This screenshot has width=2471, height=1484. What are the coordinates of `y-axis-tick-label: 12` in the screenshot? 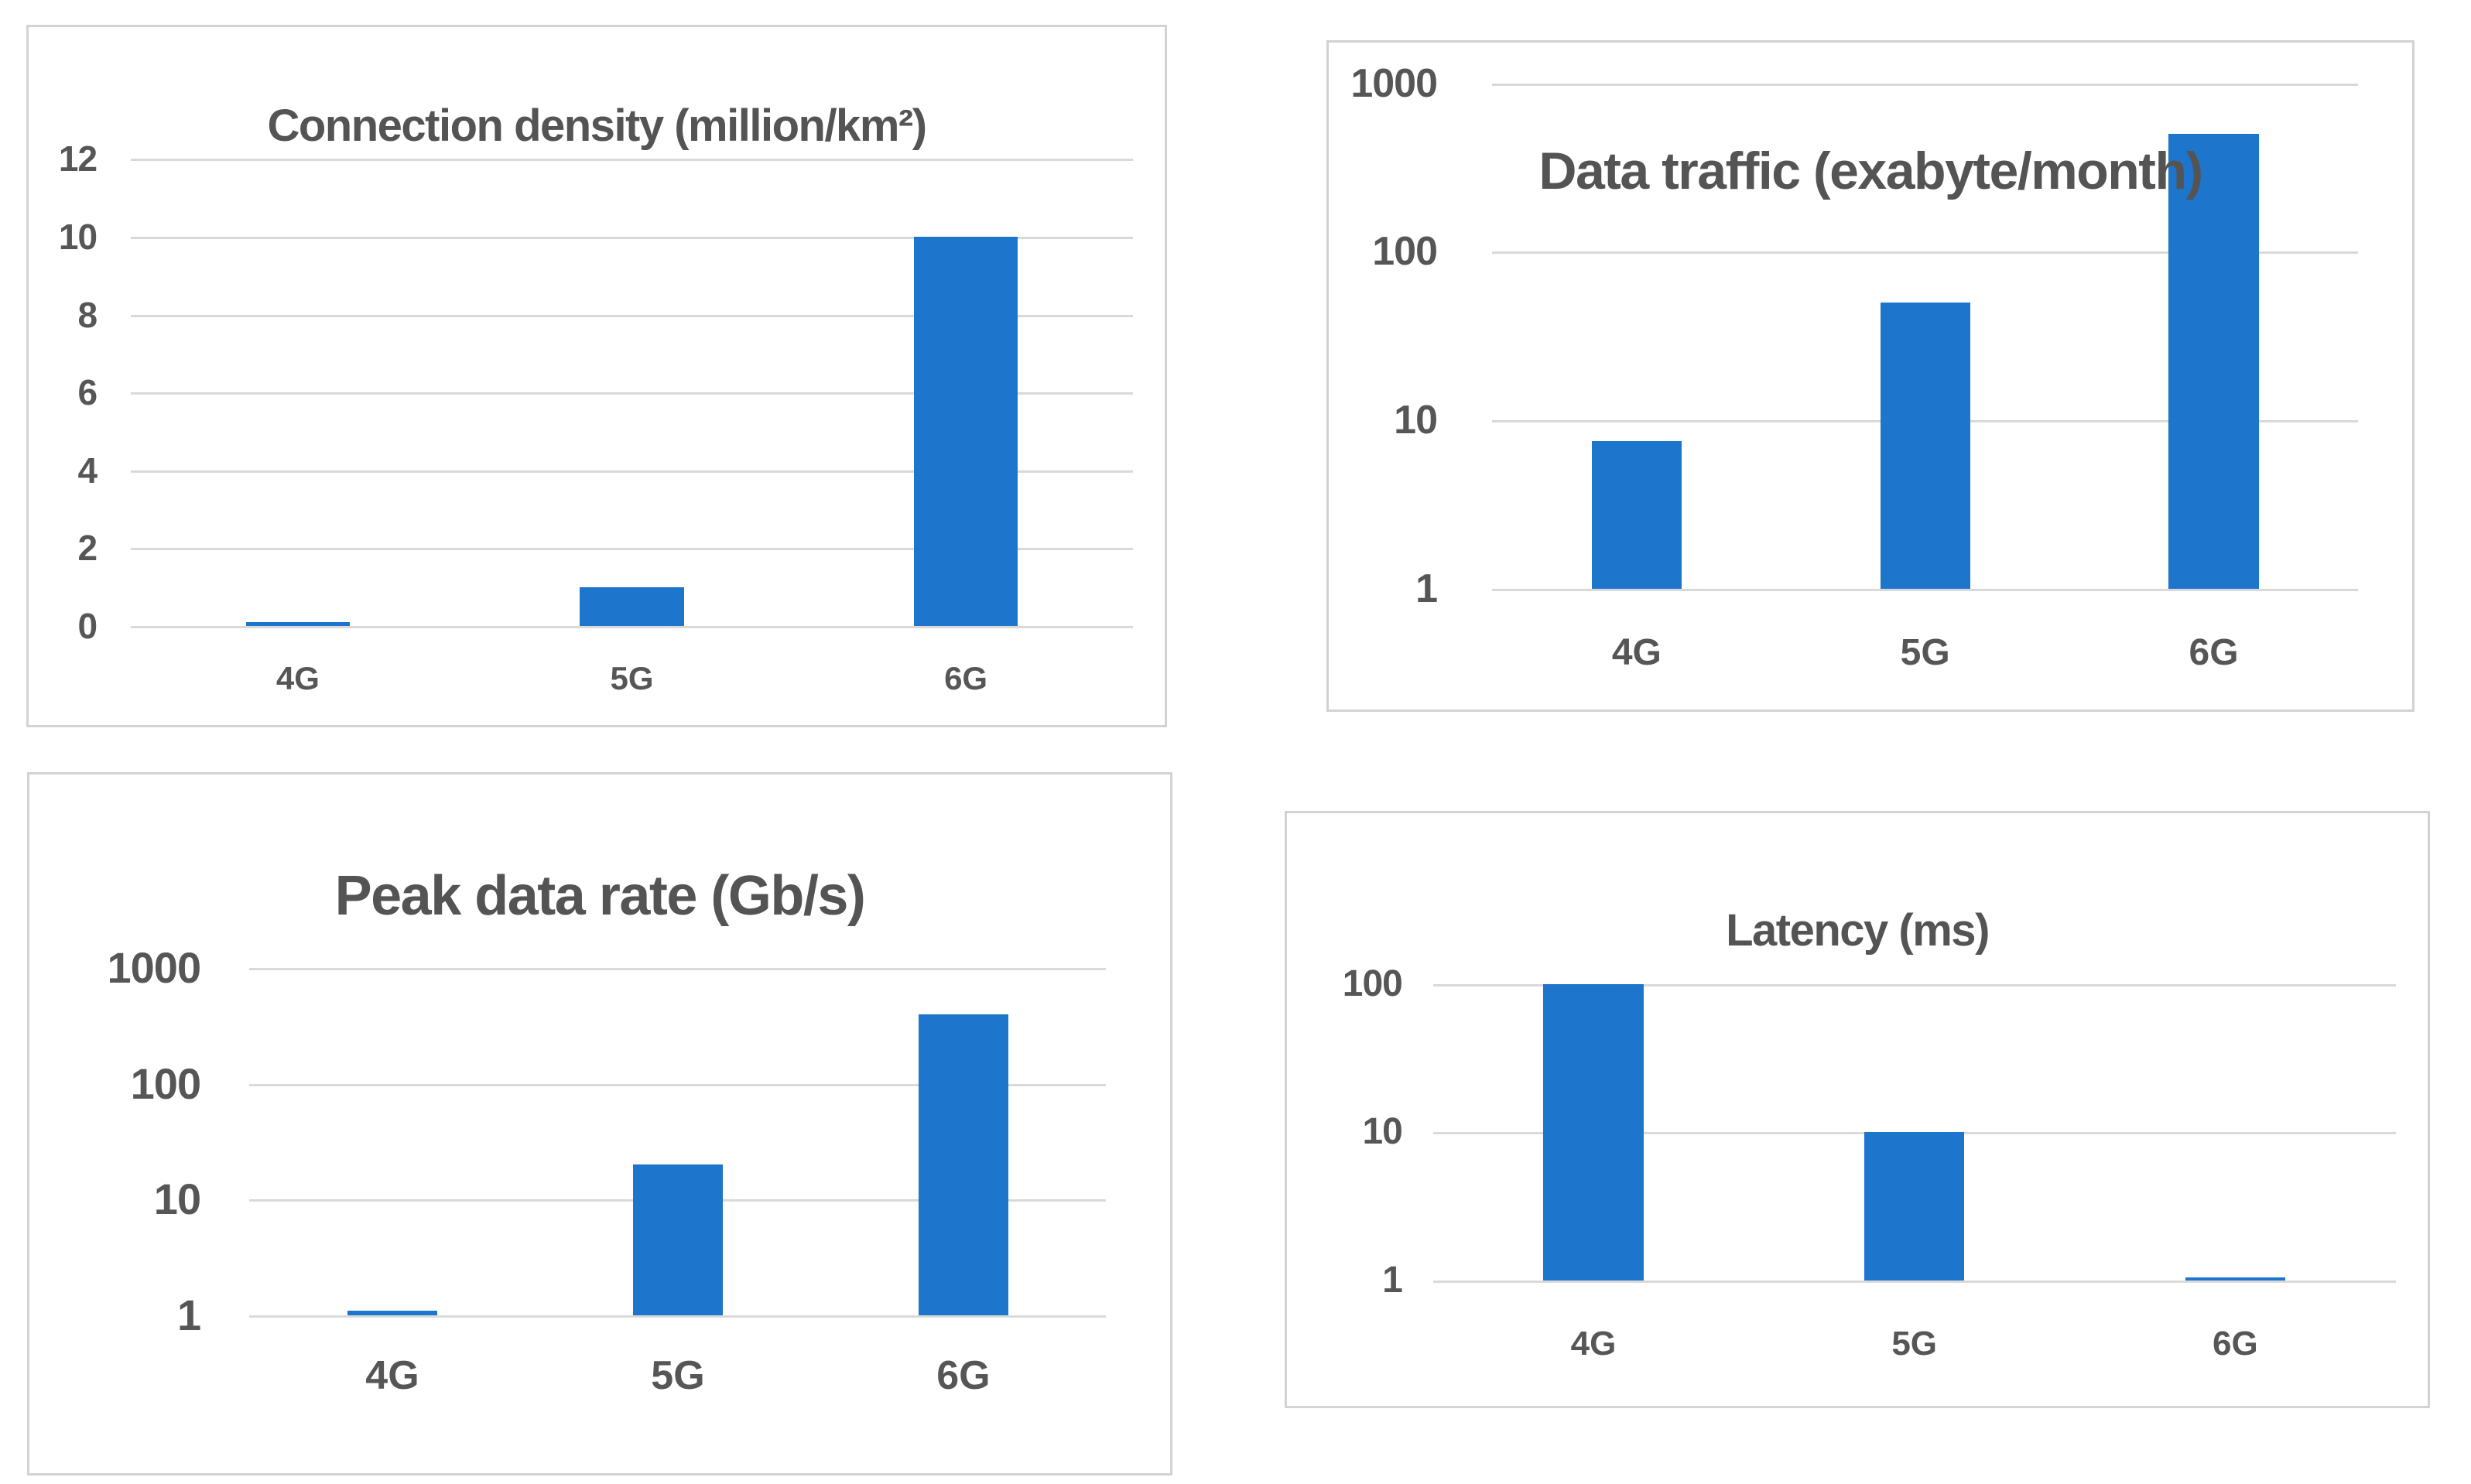 It's located at (78, 159).